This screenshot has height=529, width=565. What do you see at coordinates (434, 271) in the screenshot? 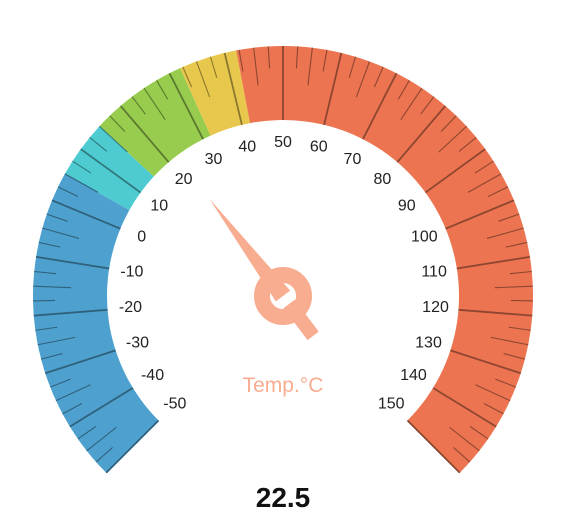
I see `tick-label: 110` at bounding box center [434, 271].